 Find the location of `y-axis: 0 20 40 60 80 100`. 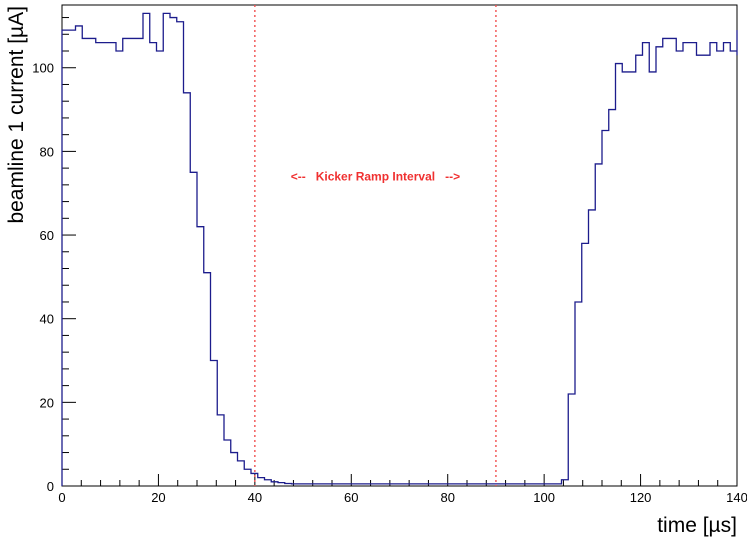

y-axis: 0 20 40 60 80 100 is located at coordinates (54, 255).